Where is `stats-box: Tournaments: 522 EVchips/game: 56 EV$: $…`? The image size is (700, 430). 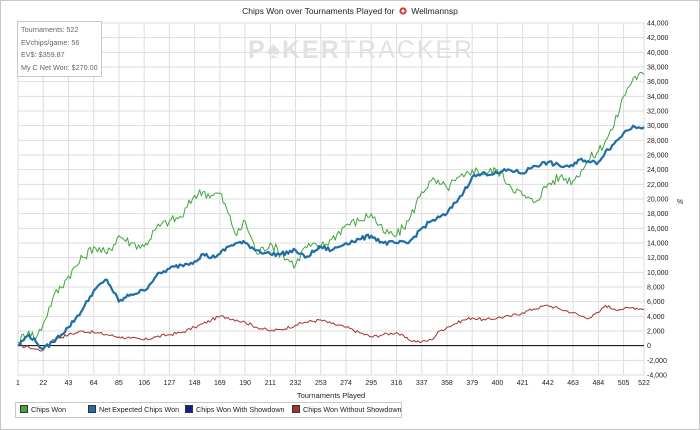 stats-box: Tournaments: 522 EVchips/game: 56 EV$: $… is located at coordinates (59, 49).